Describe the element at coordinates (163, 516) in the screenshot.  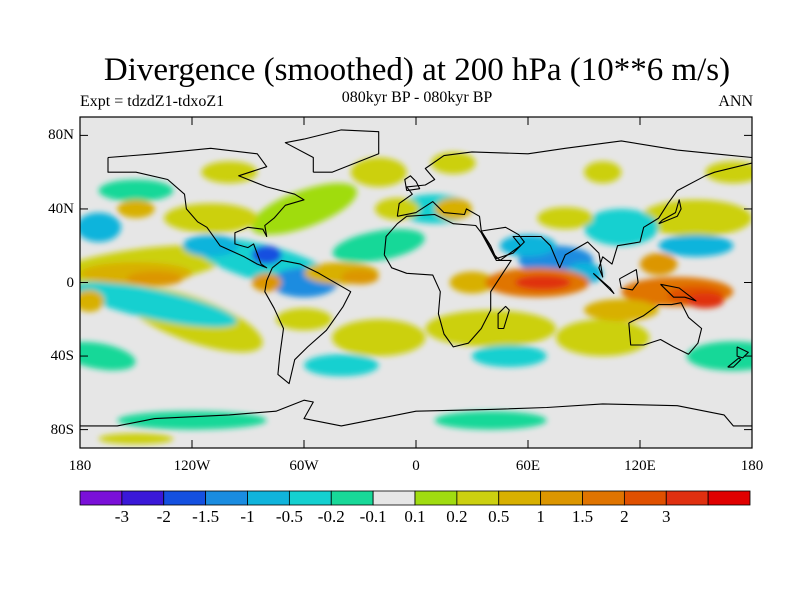
I see `colorbar-label: -2` at that location.